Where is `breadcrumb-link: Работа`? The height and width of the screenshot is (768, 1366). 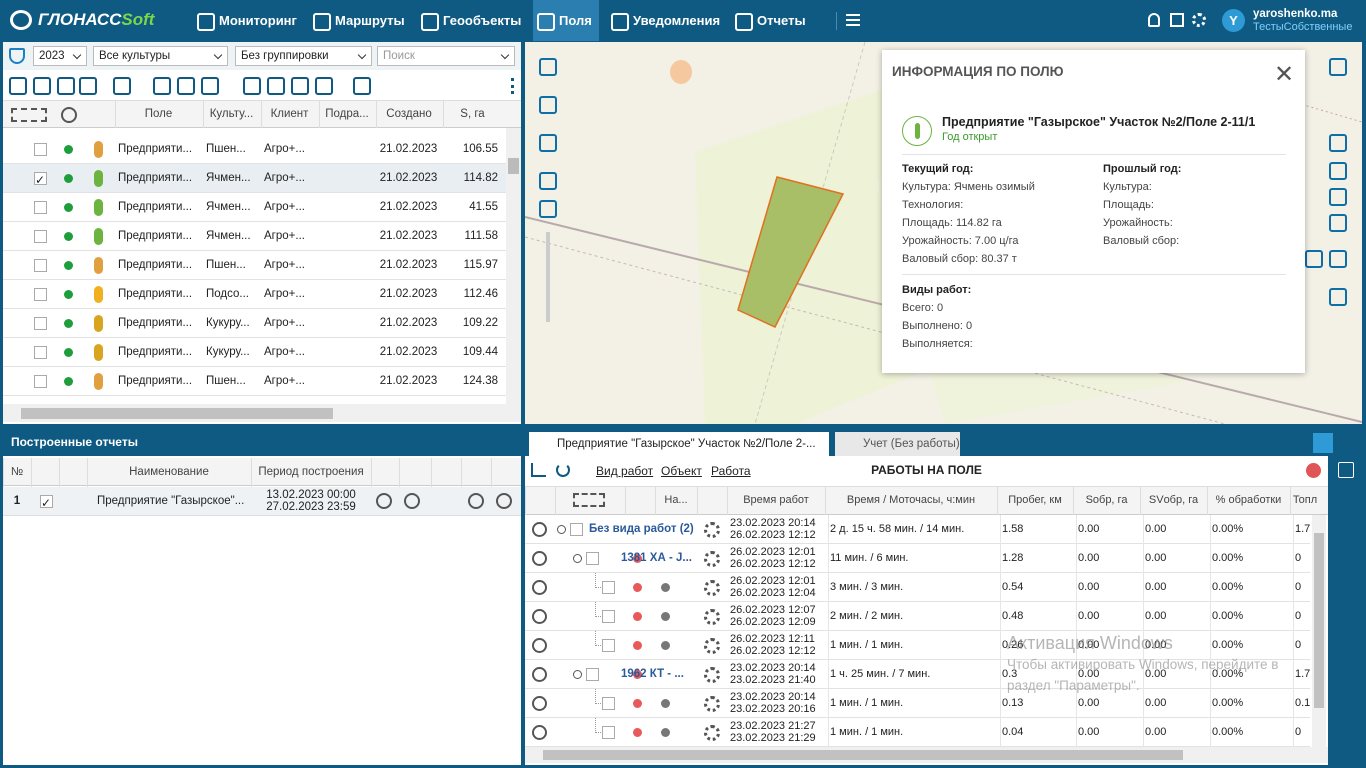 breadcrumb-link: Работа is located at coordinates (731, 471).